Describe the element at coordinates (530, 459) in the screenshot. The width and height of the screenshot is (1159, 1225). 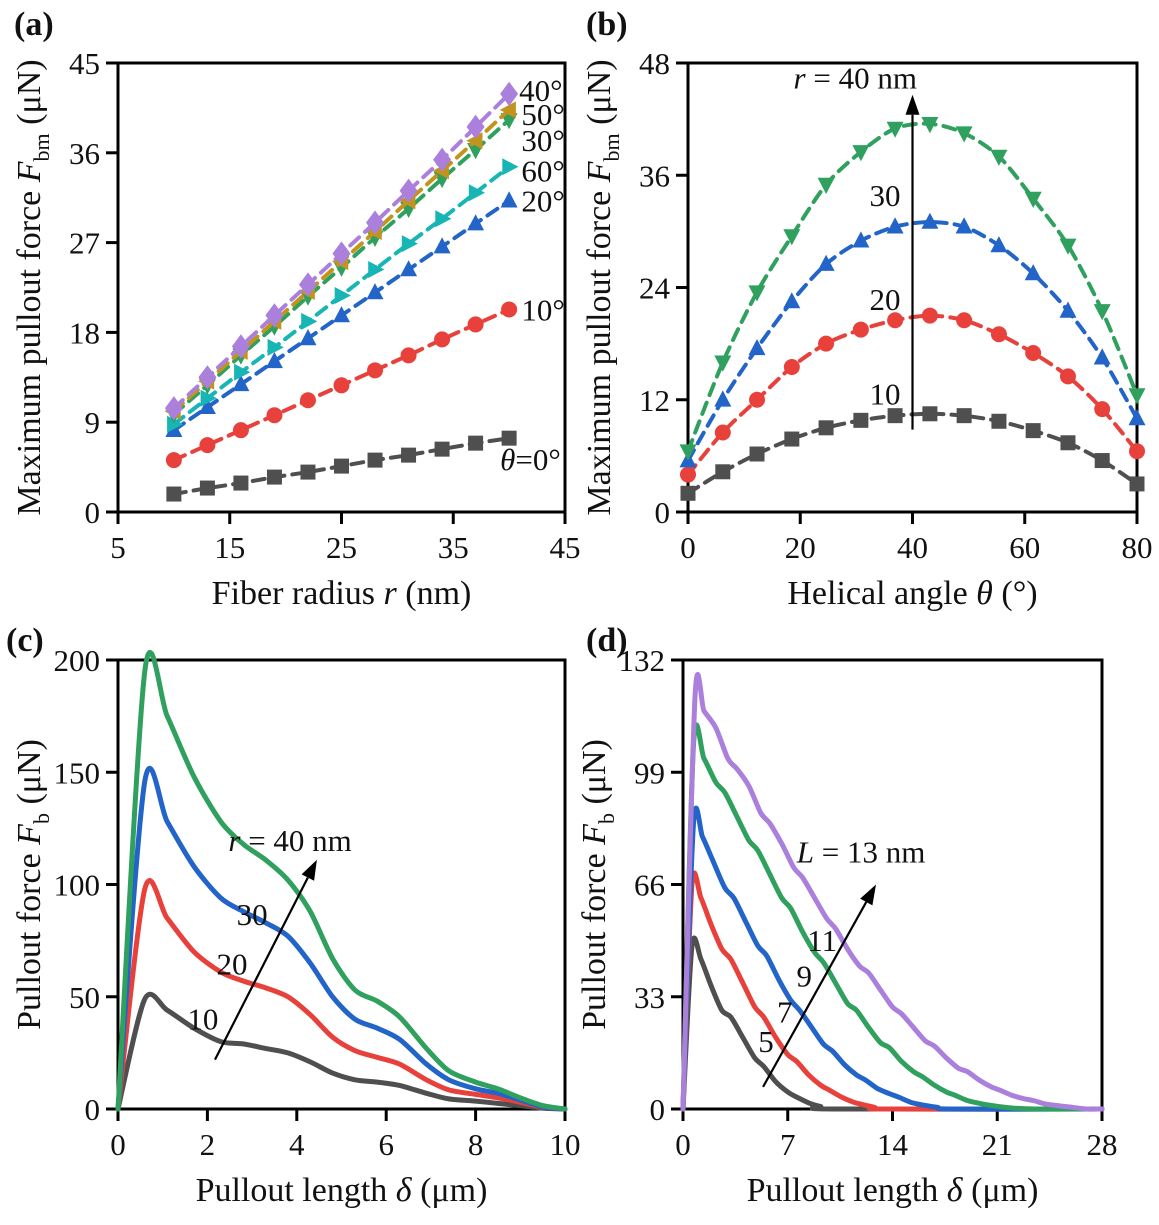
I see `annotation-text: θ=0°` at that location.